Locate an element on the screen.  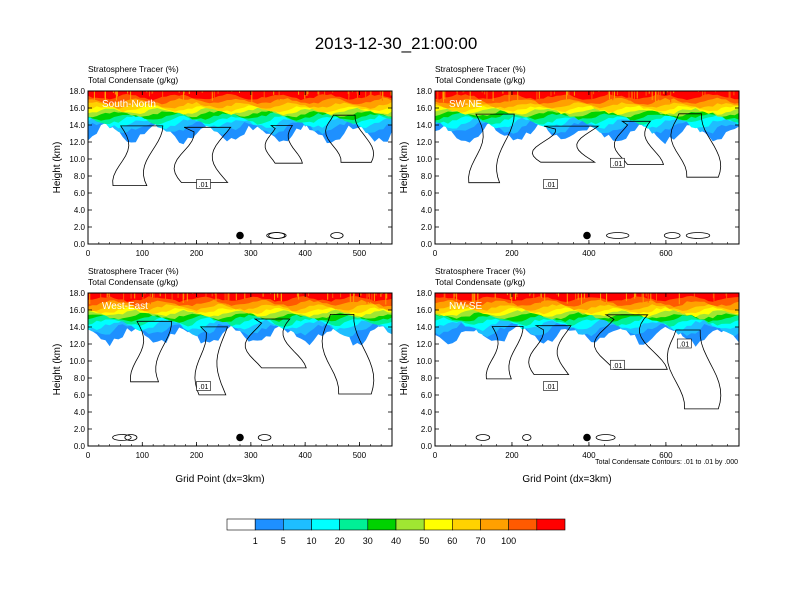
colorbar-label: 50 is located at coordinates (424, 541).